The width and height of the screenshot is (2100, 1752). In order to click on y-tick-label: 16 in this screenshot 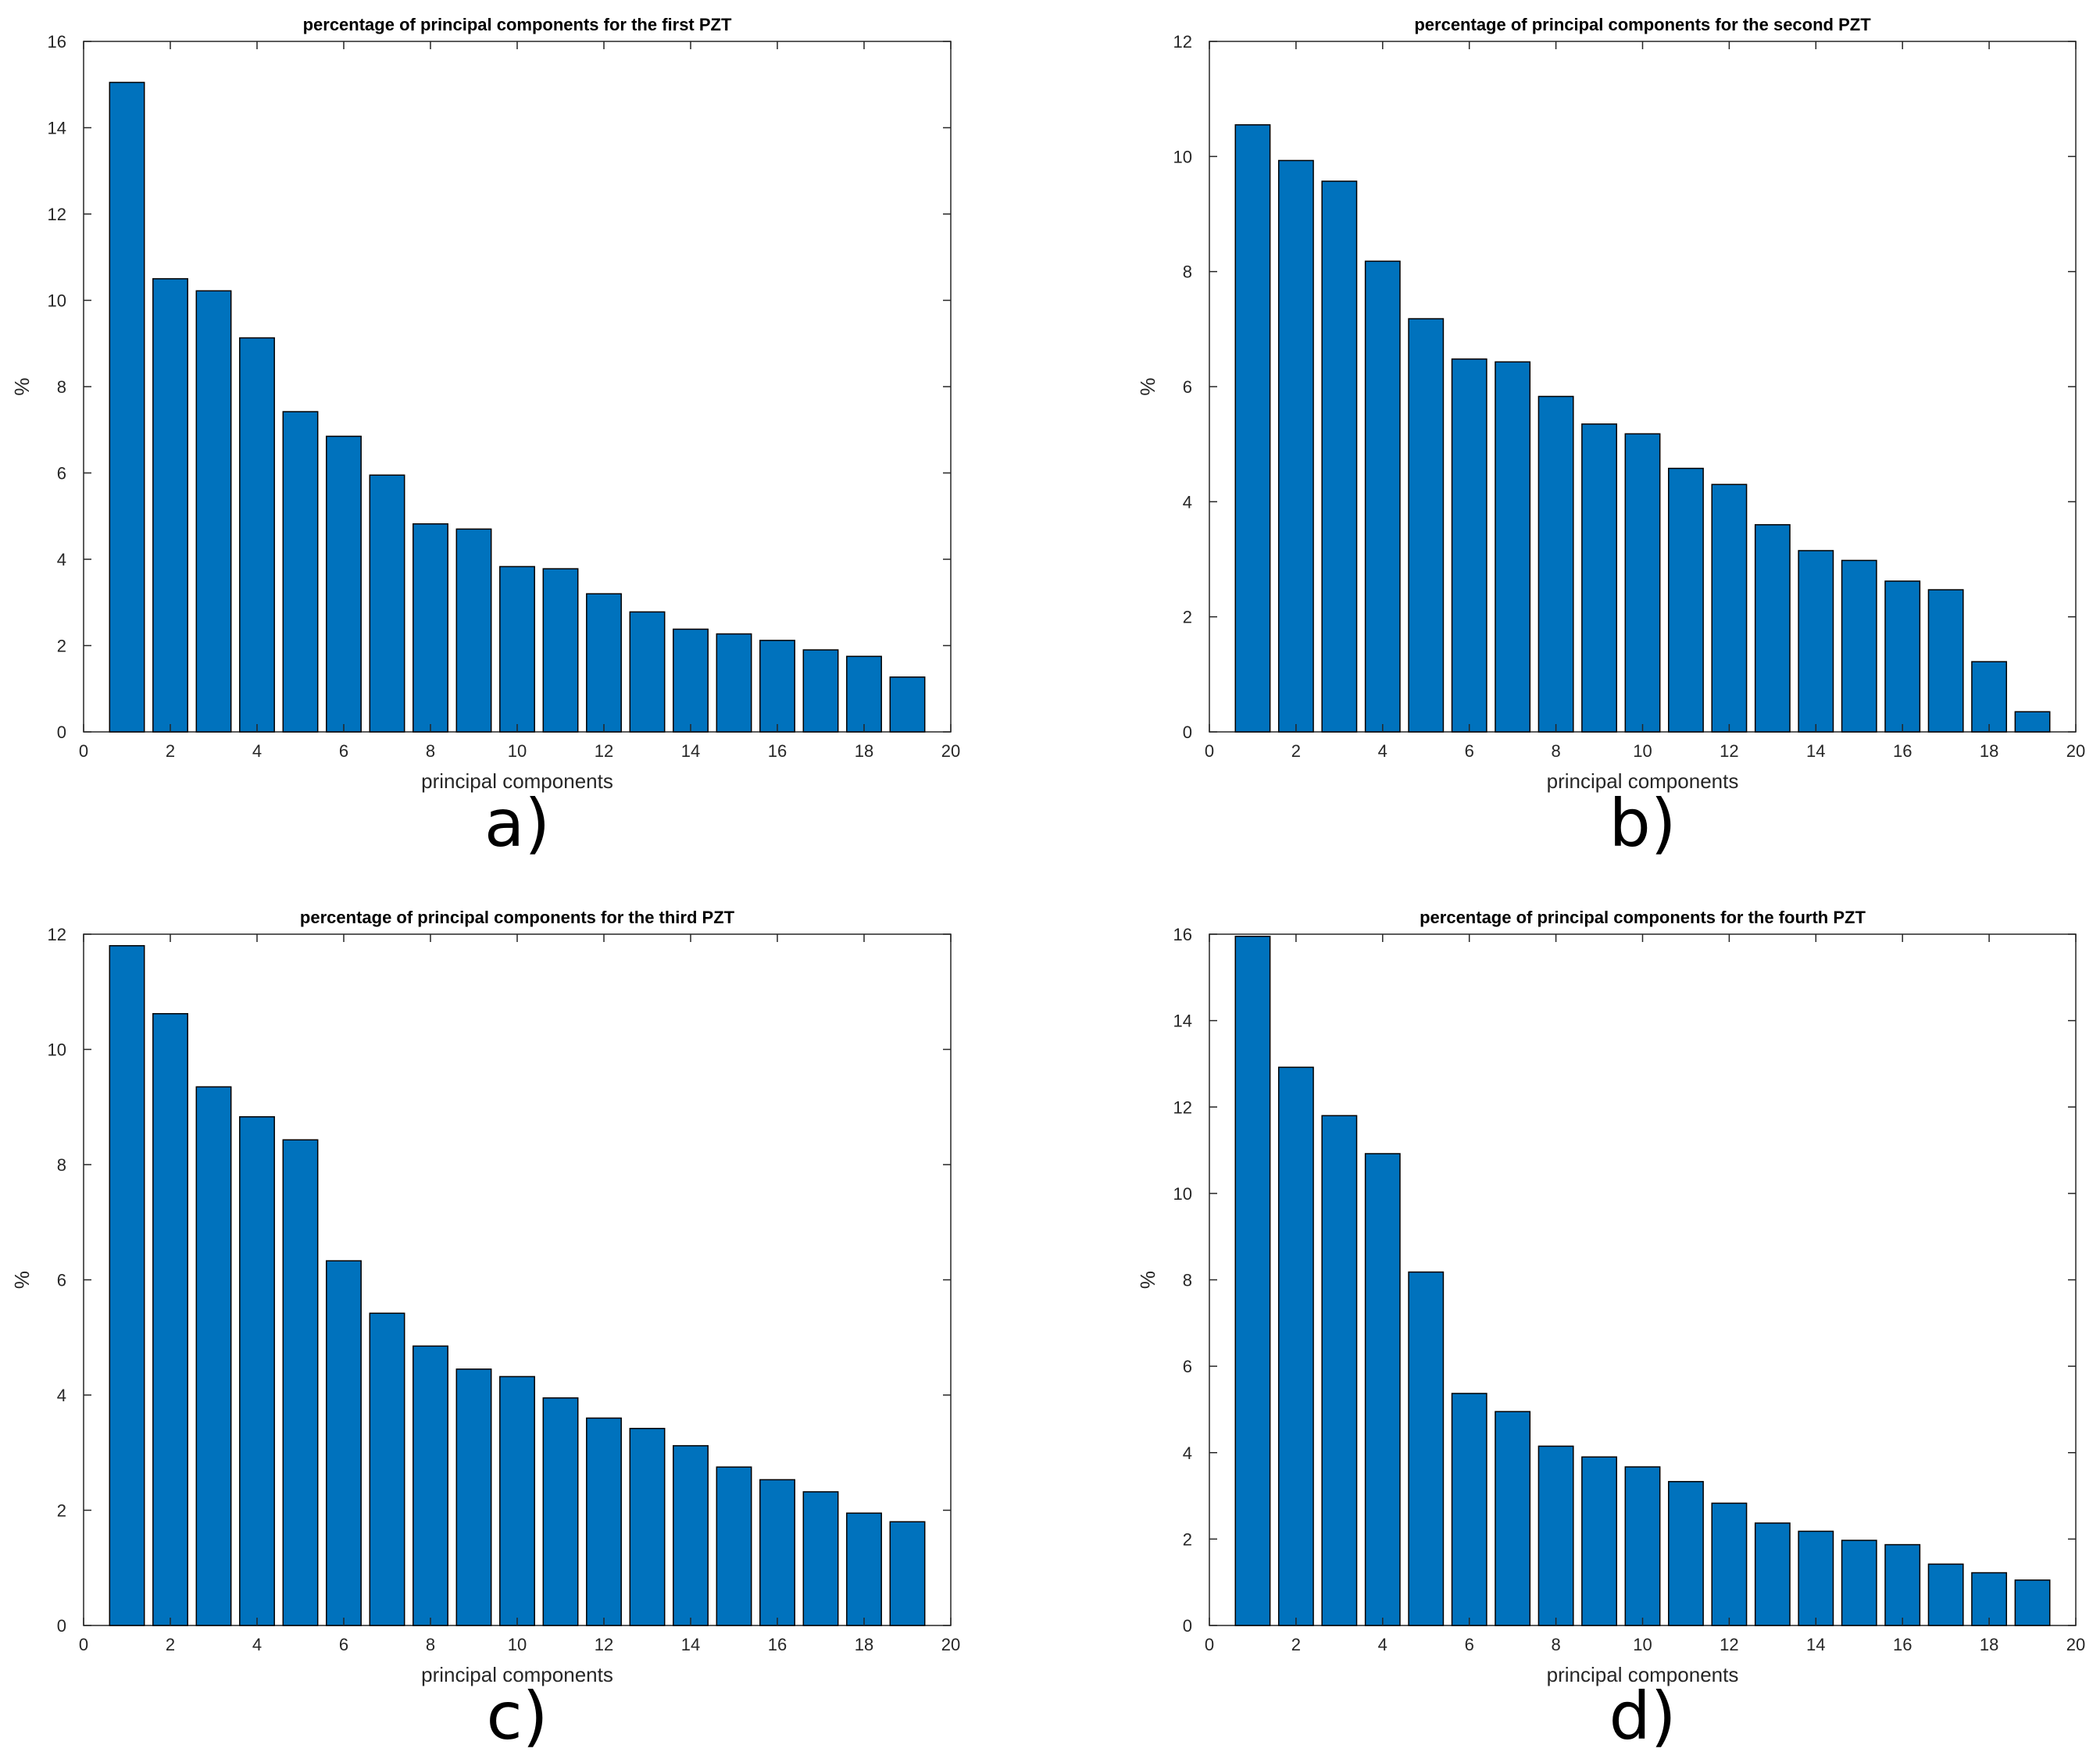, I will do `click(57, 42)`.